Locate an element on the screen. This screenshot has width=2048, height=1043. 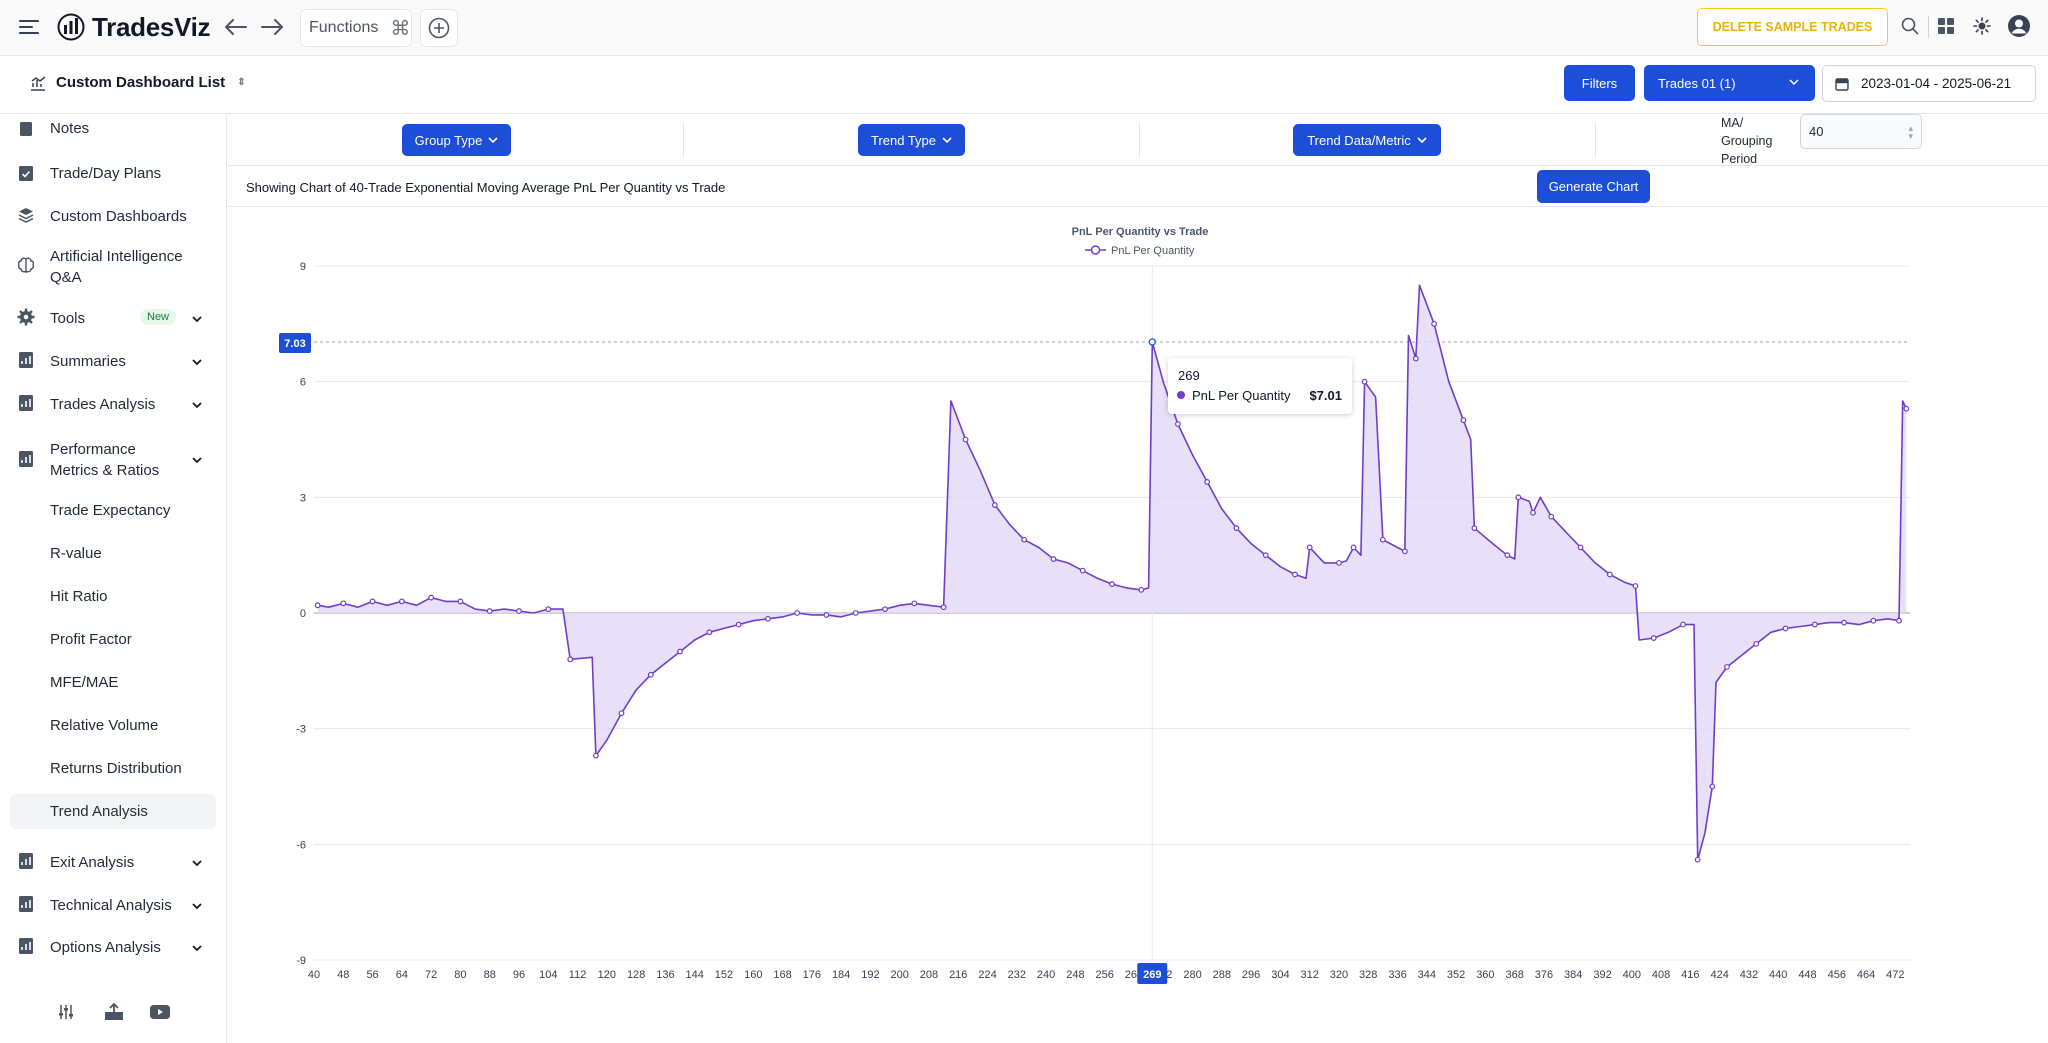
x-tick-label: 456 is located at coordinates (1837, 975).